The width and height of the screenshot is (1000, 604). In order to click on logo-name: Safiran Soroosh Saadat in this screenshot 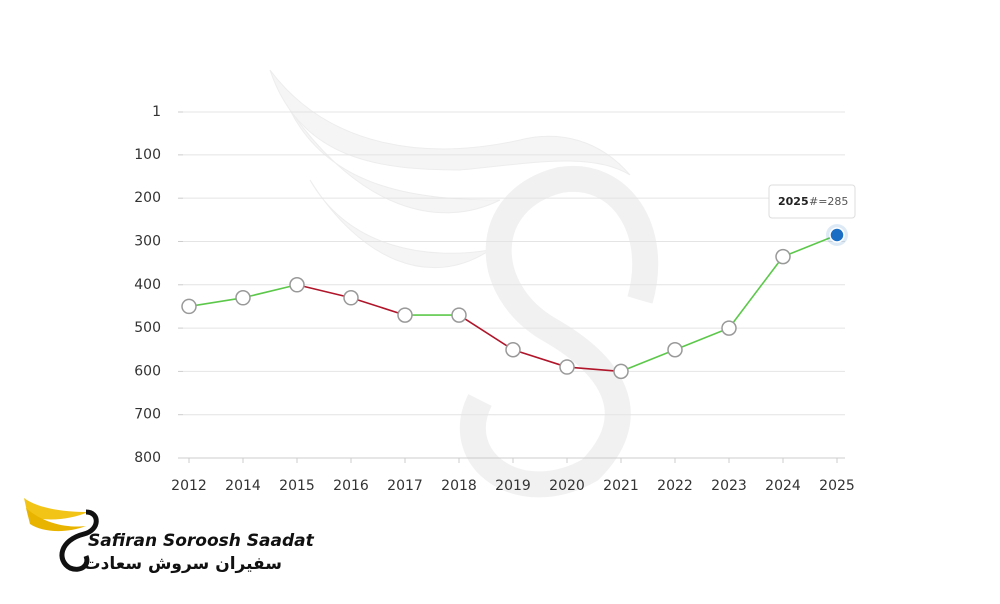, I will do `click(201, 541)`.